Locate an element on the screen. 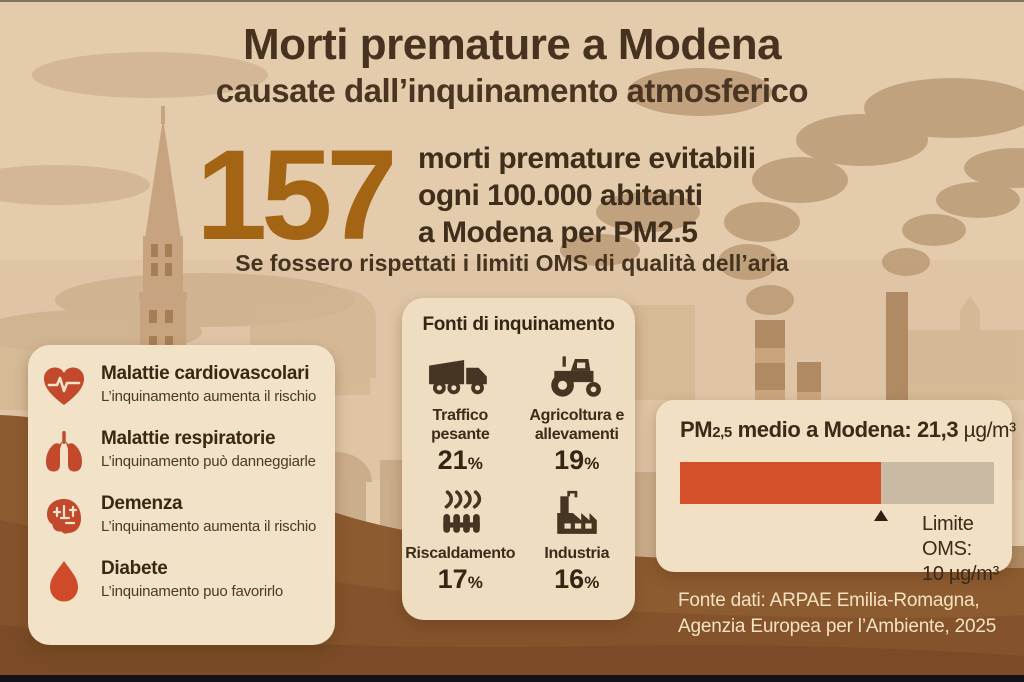 The image size is (1024, 682). heart-ekg-icon is located at coordinates (64, 386).